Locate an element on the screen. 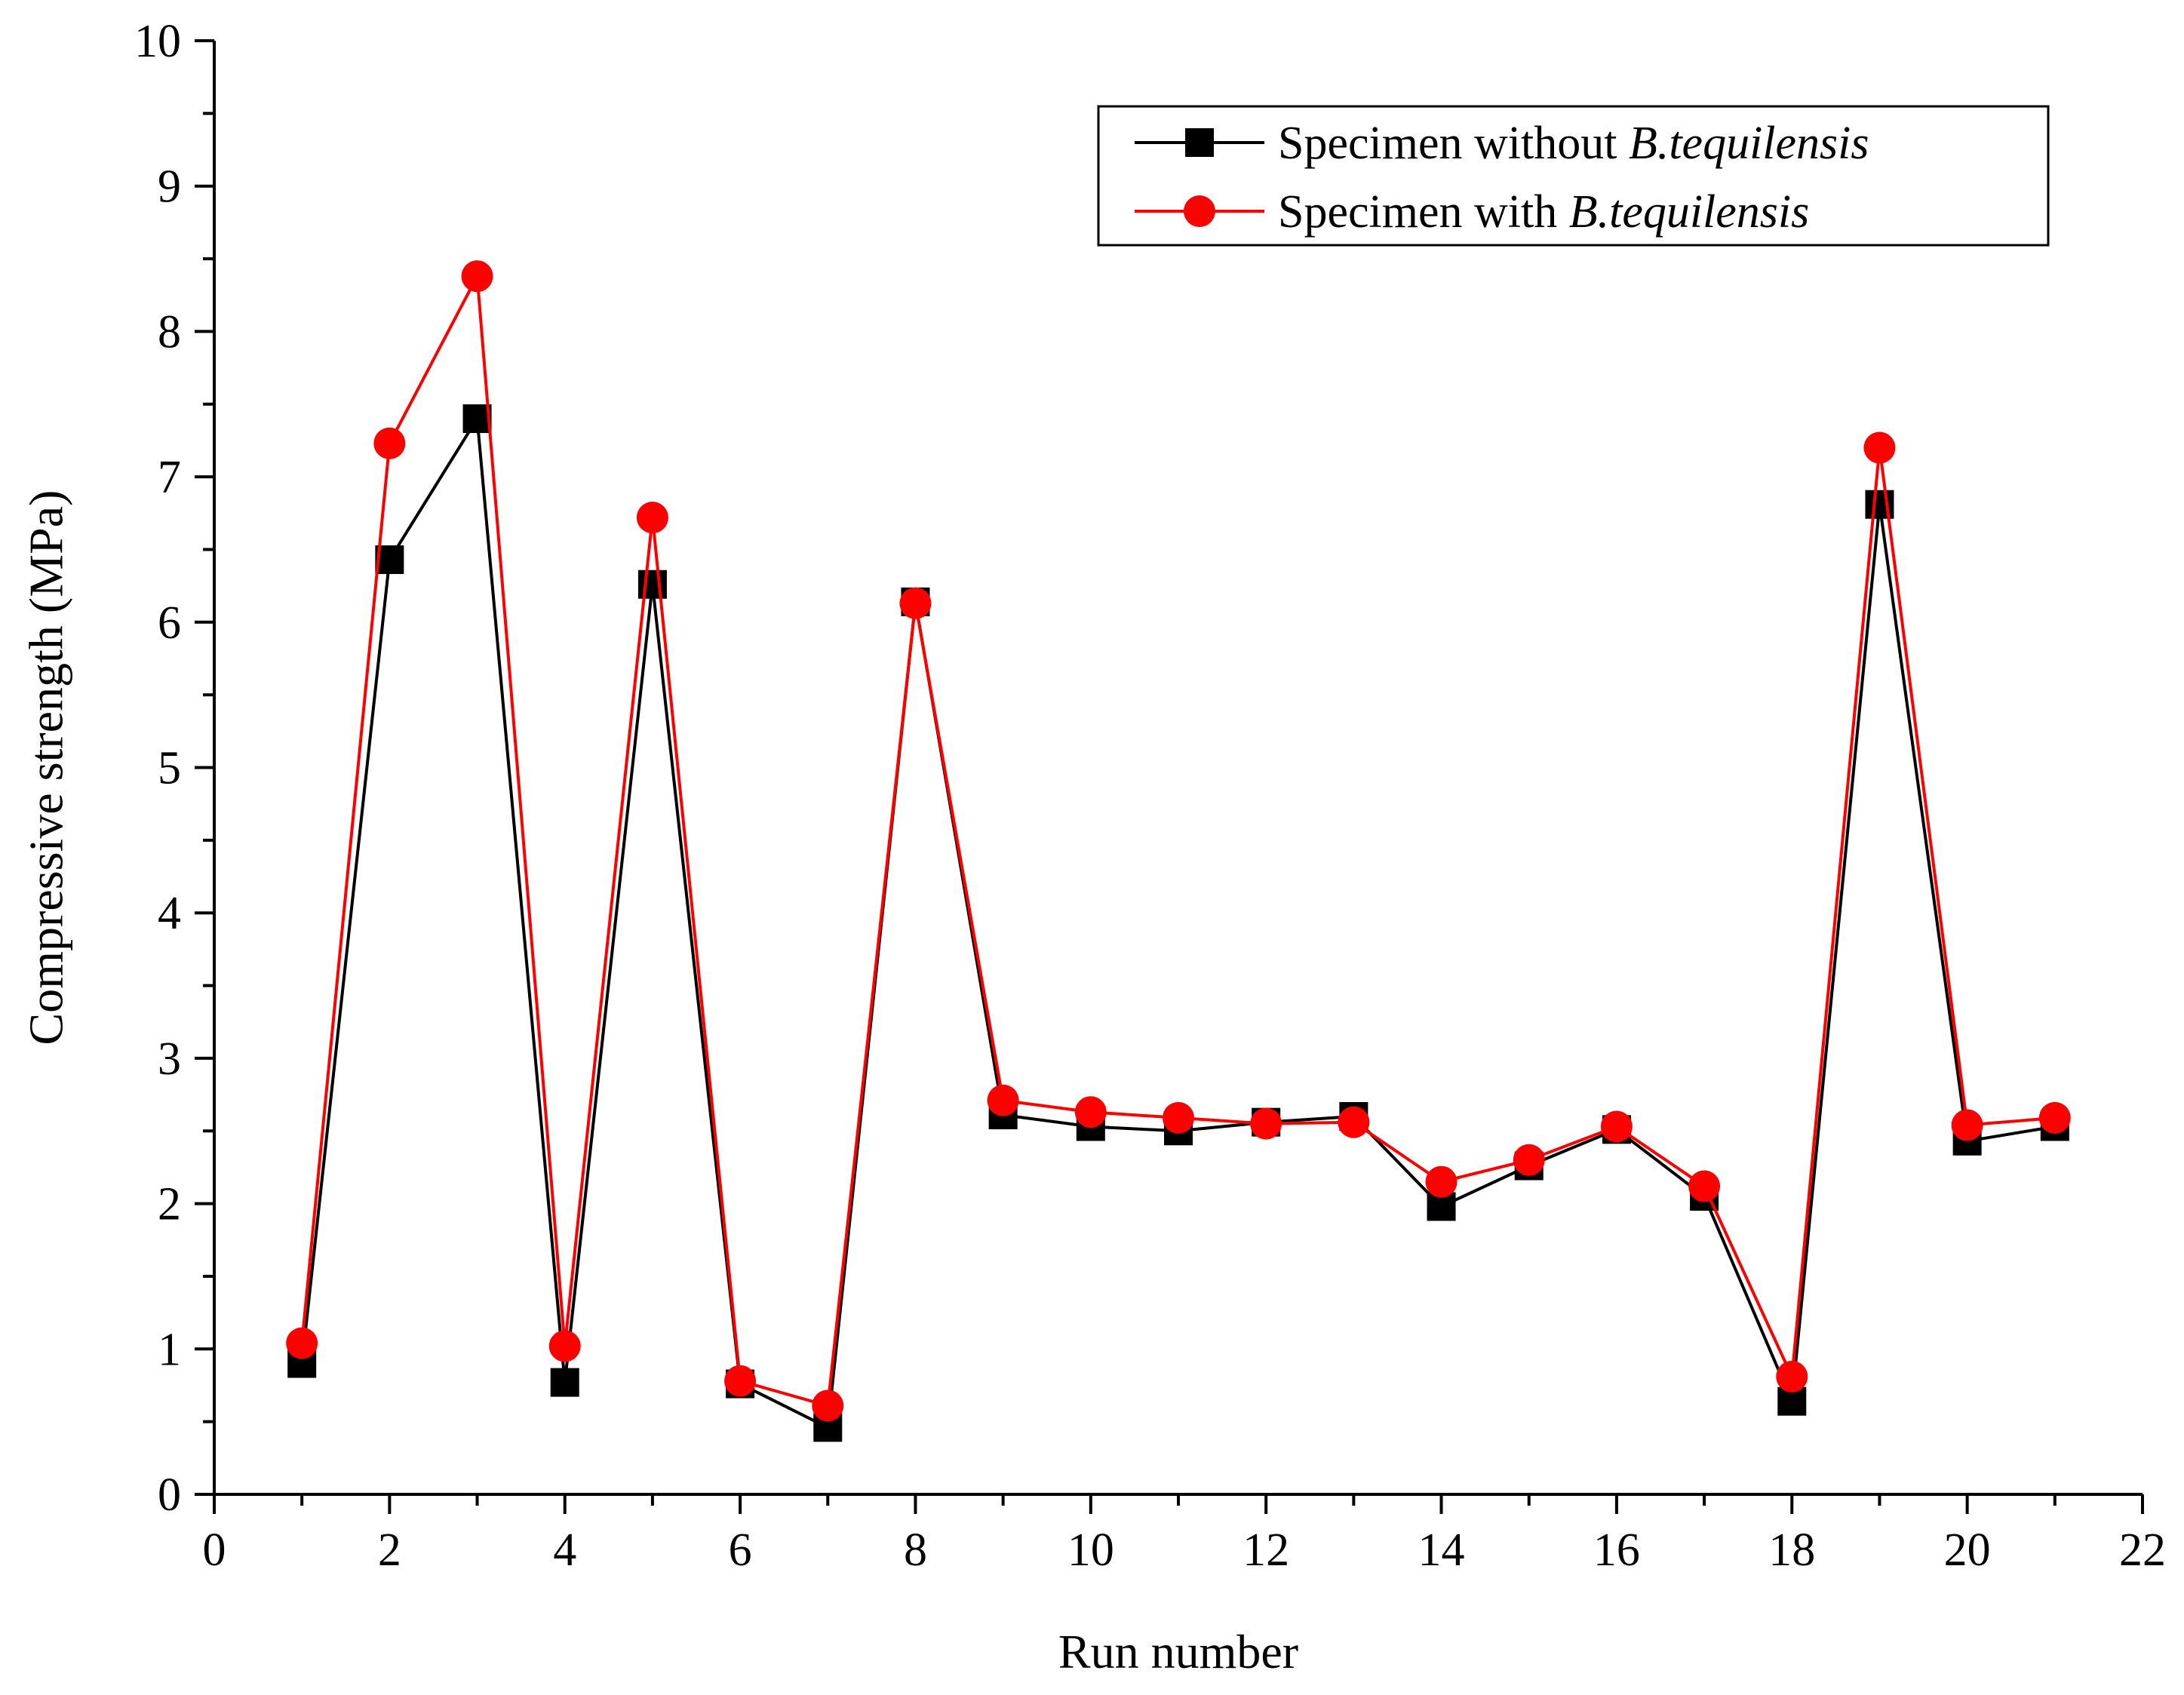  legend-label-prefix: Specimen without is located at coordinates (1453, 144).